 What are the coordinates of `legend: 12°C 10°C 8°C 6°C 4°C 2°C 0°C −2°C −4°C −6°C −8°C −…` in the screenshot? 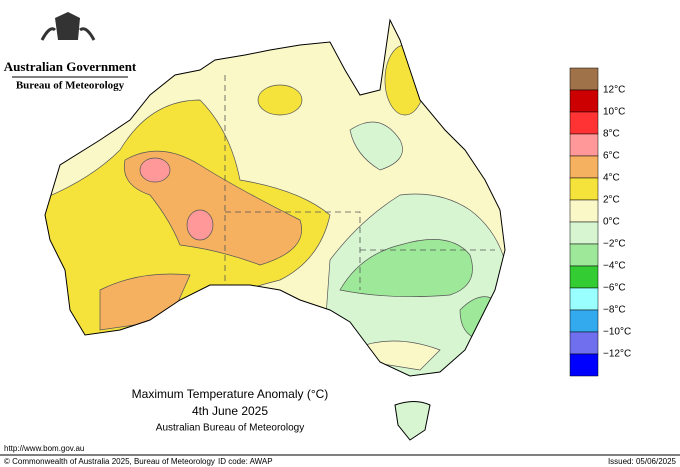 It's located at (600, 222).